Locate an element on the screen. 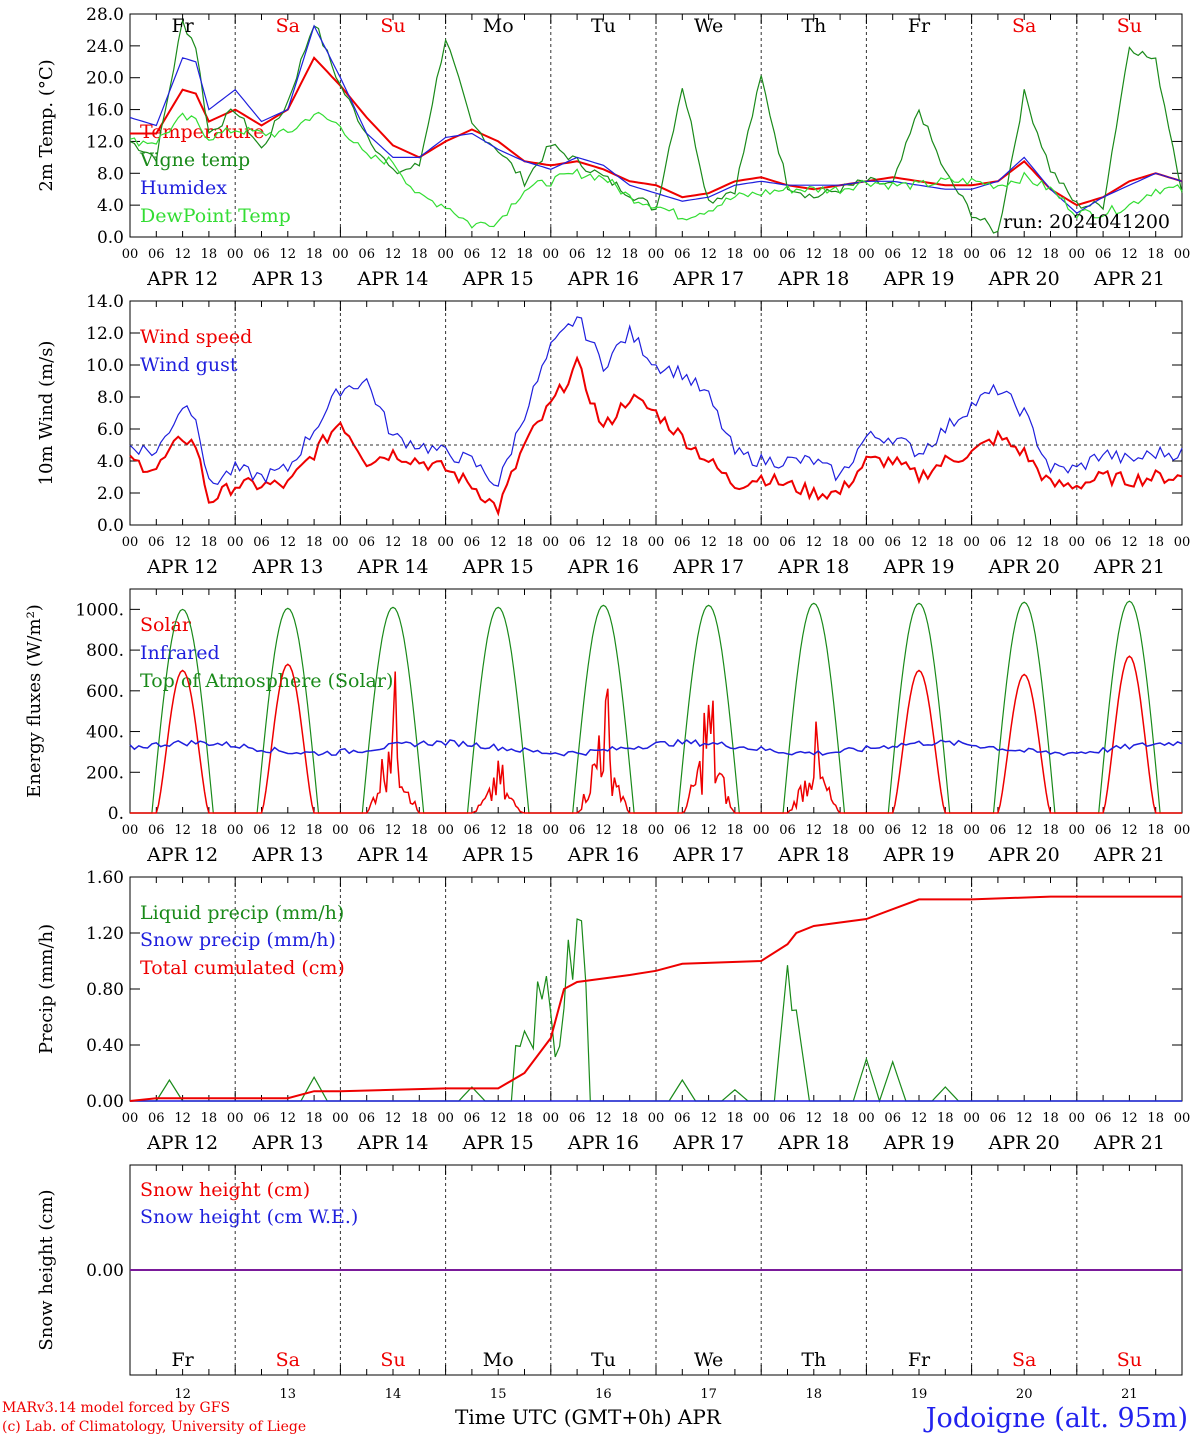  date-label: APR 17 is located at coordinates (708, 1143).